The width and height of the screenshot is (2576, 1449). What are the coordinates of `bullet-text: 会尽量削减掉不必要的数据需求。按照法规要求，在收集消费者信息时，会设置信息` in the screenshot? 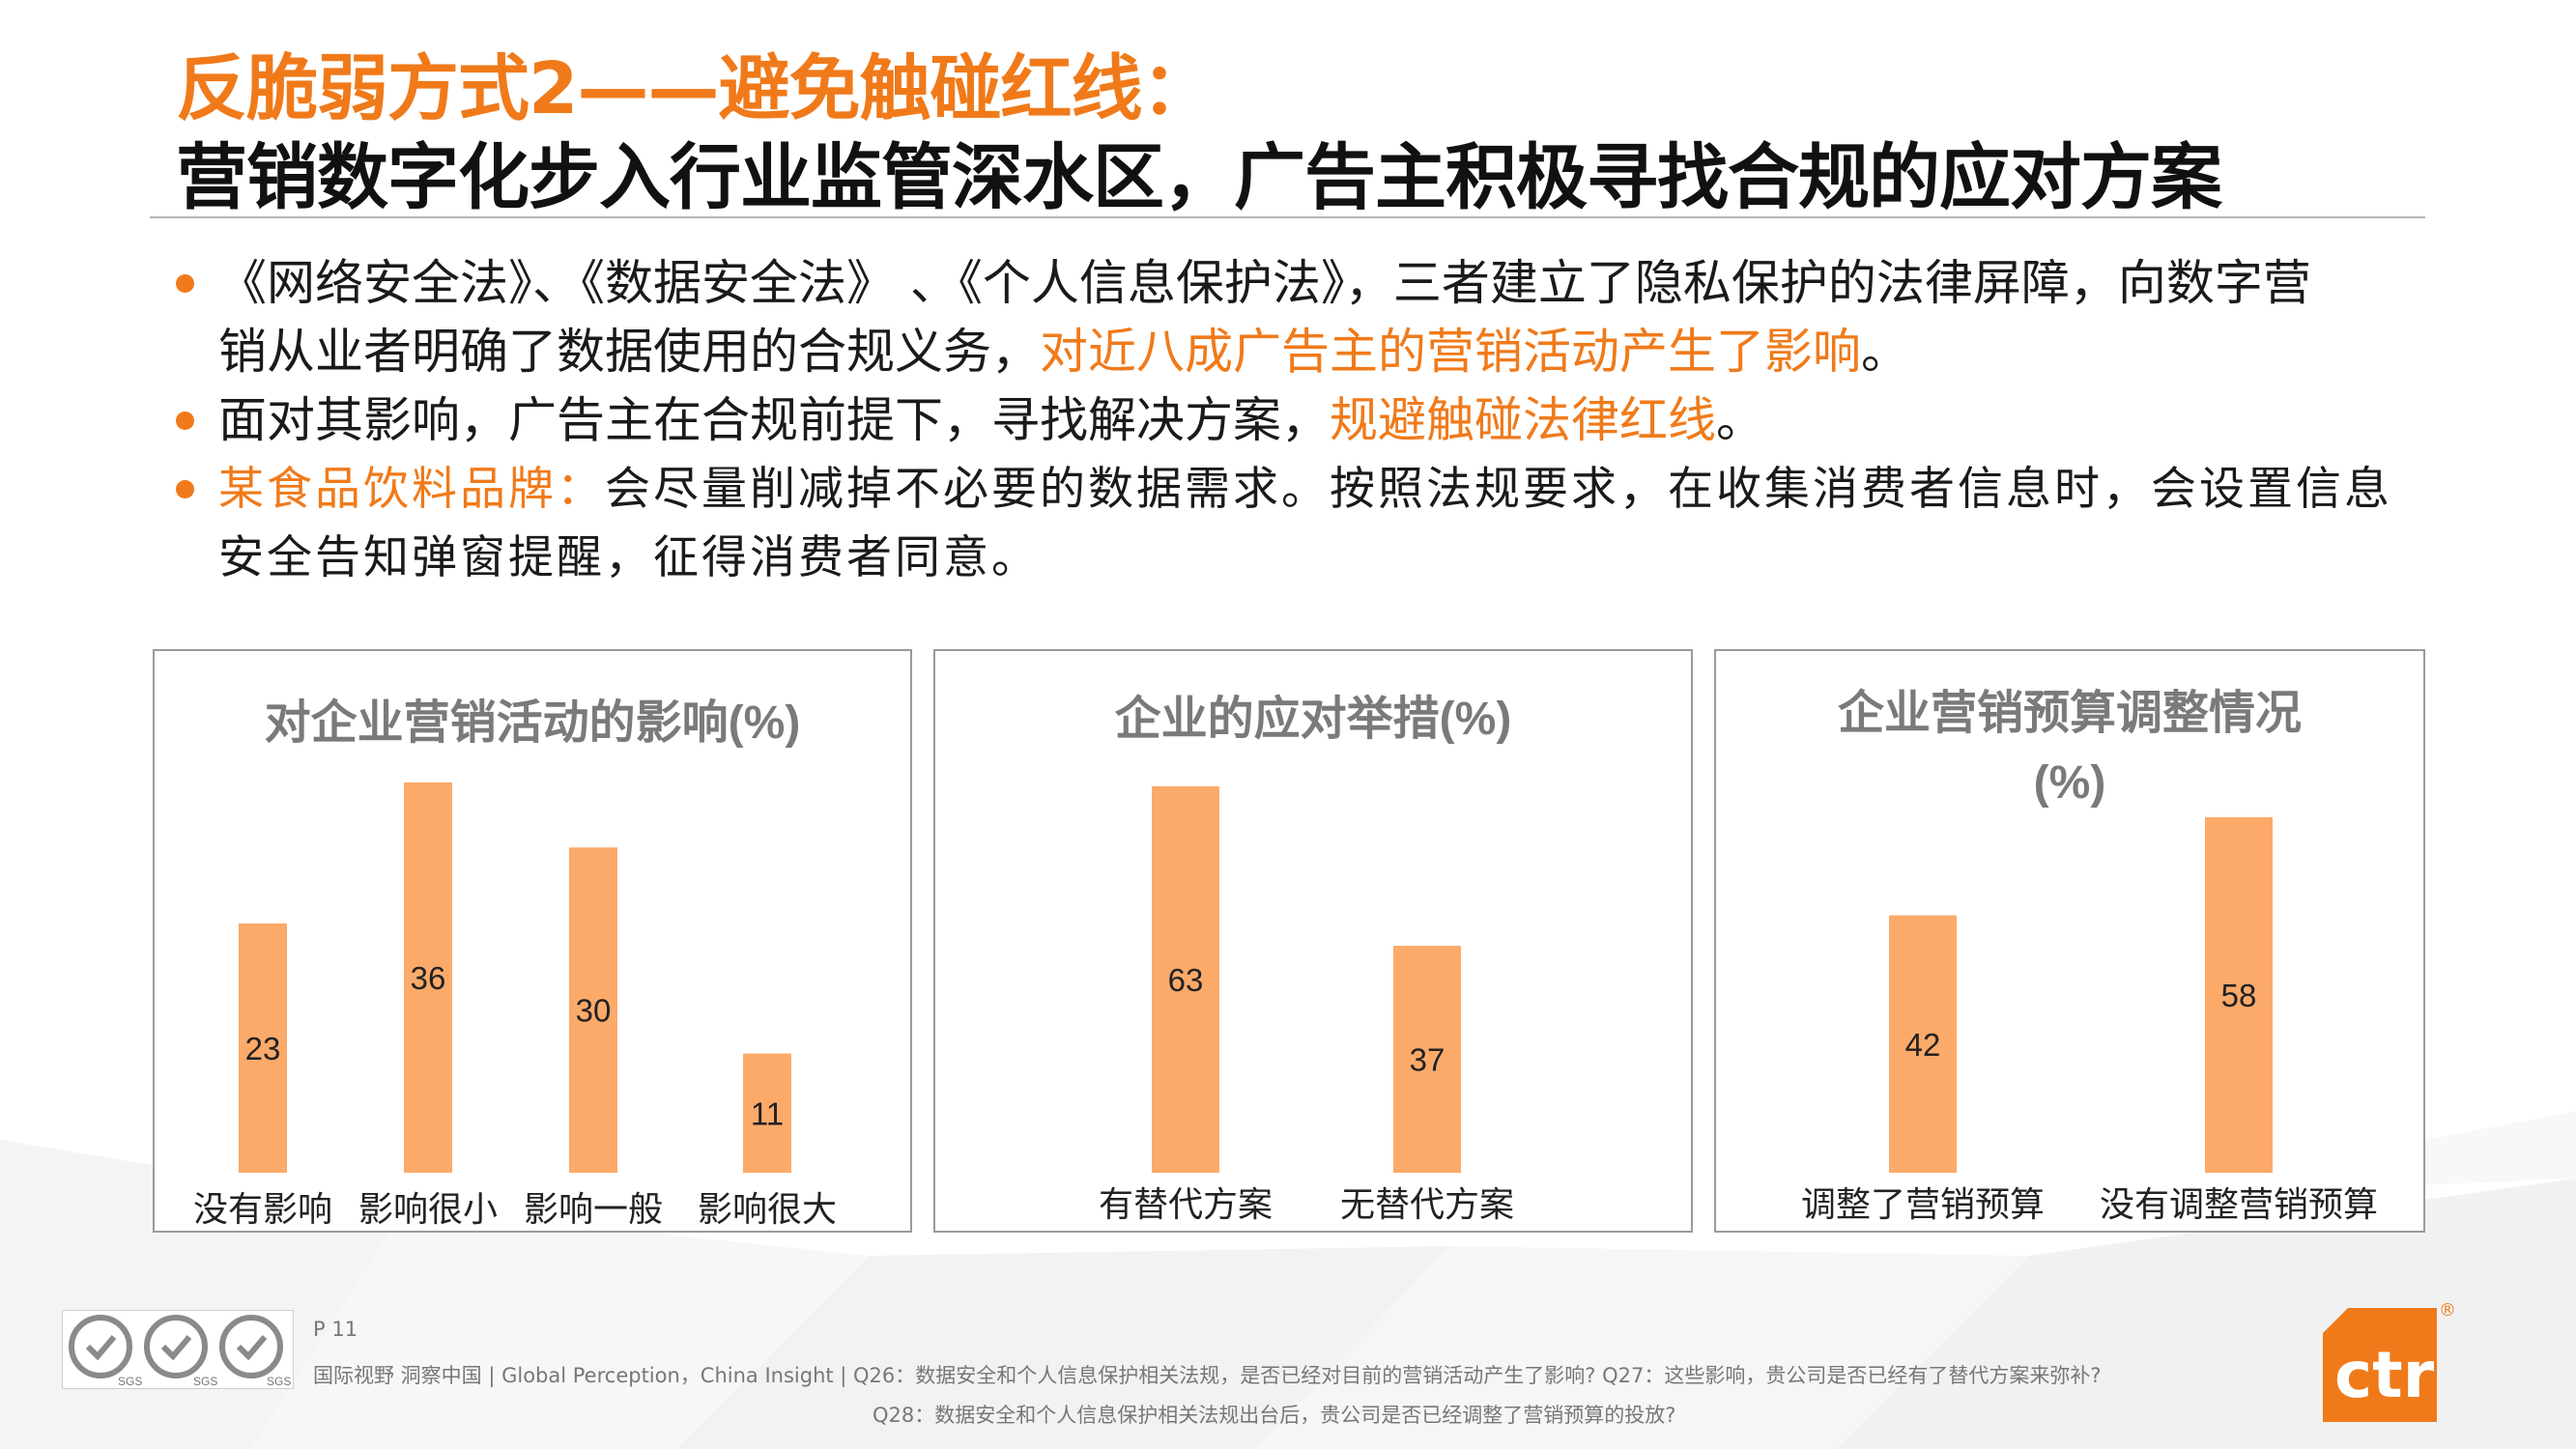 It's located at (1499, 489).